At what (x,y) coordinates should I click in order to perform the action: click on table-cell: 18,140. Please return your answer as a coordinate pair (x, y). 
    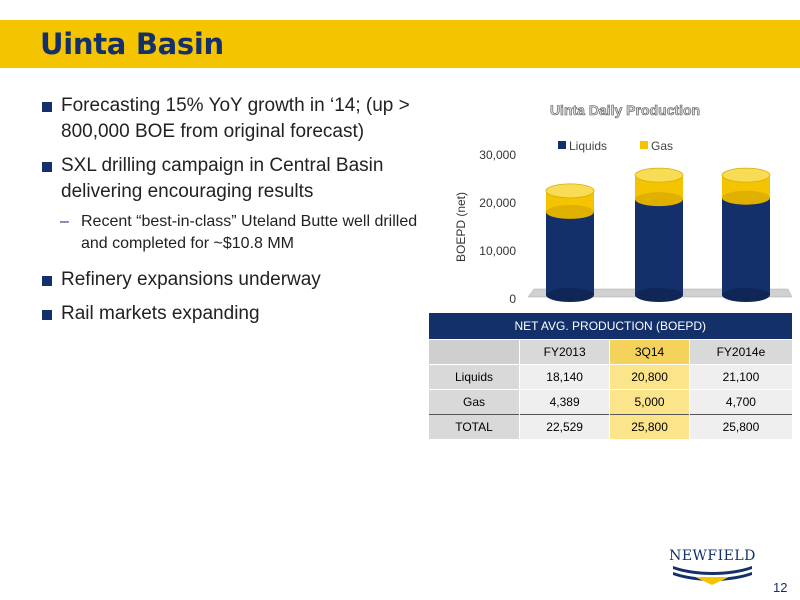
    Looking at the image, I should click on (564, 377).